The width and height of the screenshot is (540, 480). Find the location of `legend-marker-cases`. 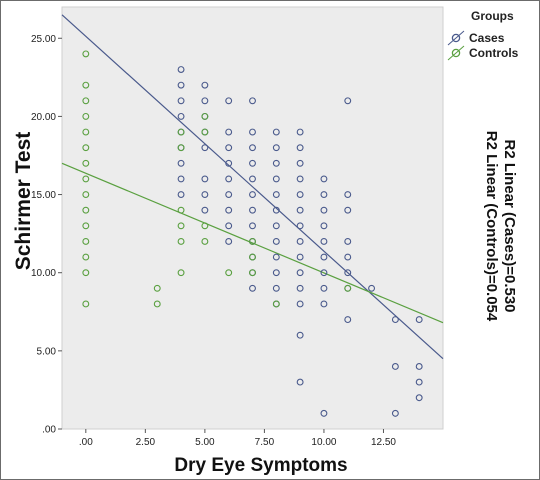

legend-marker-cases is located at coordinates (456, 38).